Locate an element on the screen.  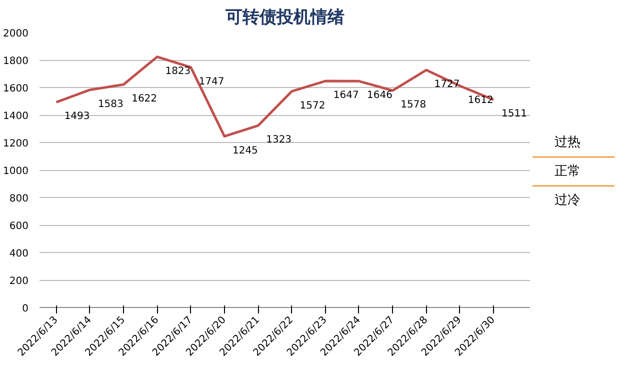
data-label: 1572 is located at coordinates (313, 106).